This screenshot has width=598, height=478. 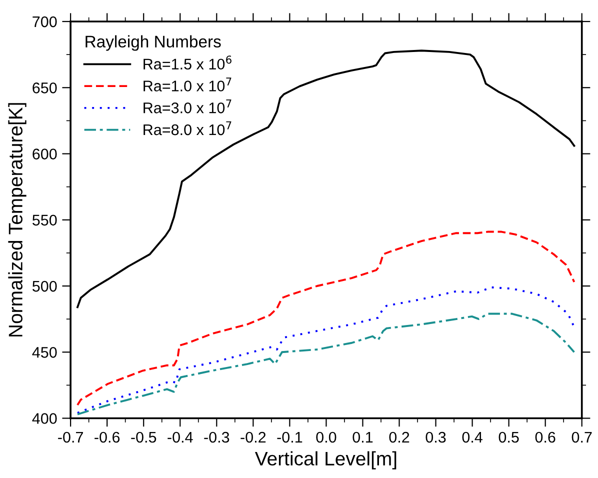 I want to click on y-tick-label: 400, so click(x=44, y=418).